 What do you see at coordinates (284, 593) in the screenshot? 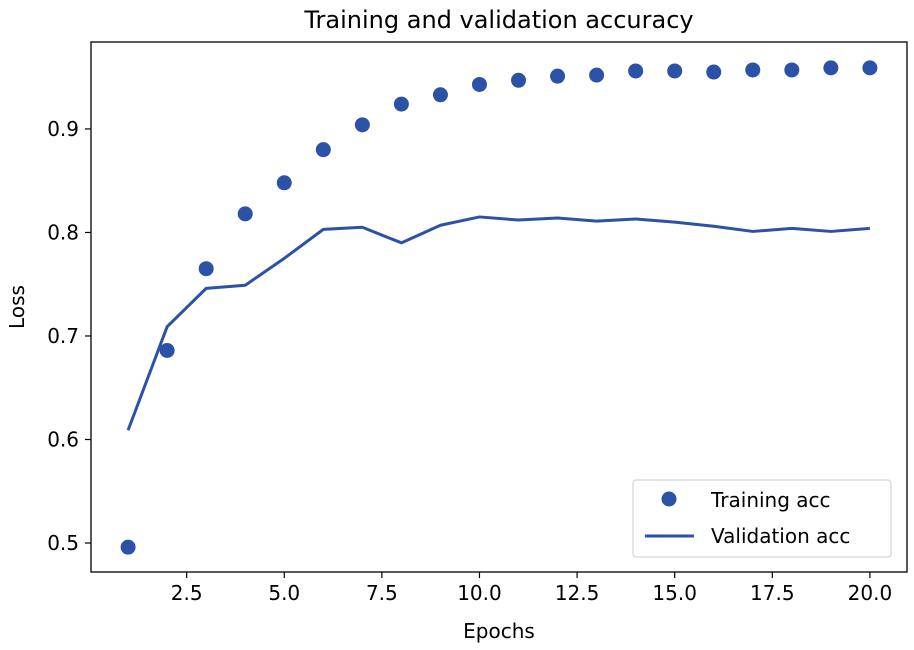
I see `x-tick-label: 5.0` at bounding box center [284, 593].